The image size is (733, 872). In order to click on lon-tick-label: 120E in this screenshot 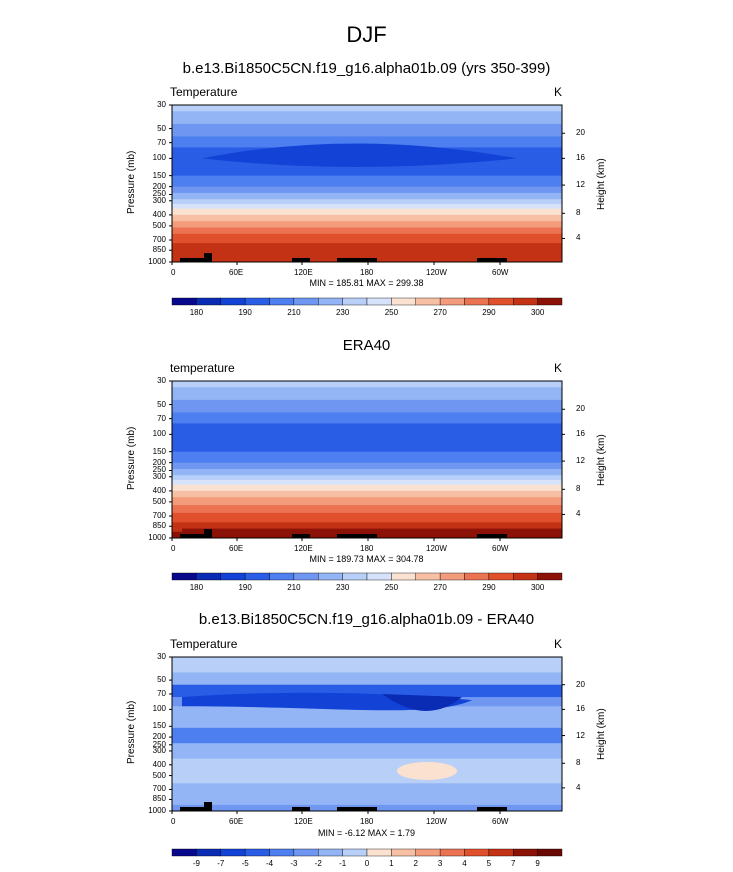, I will do `click(303, 548)`.